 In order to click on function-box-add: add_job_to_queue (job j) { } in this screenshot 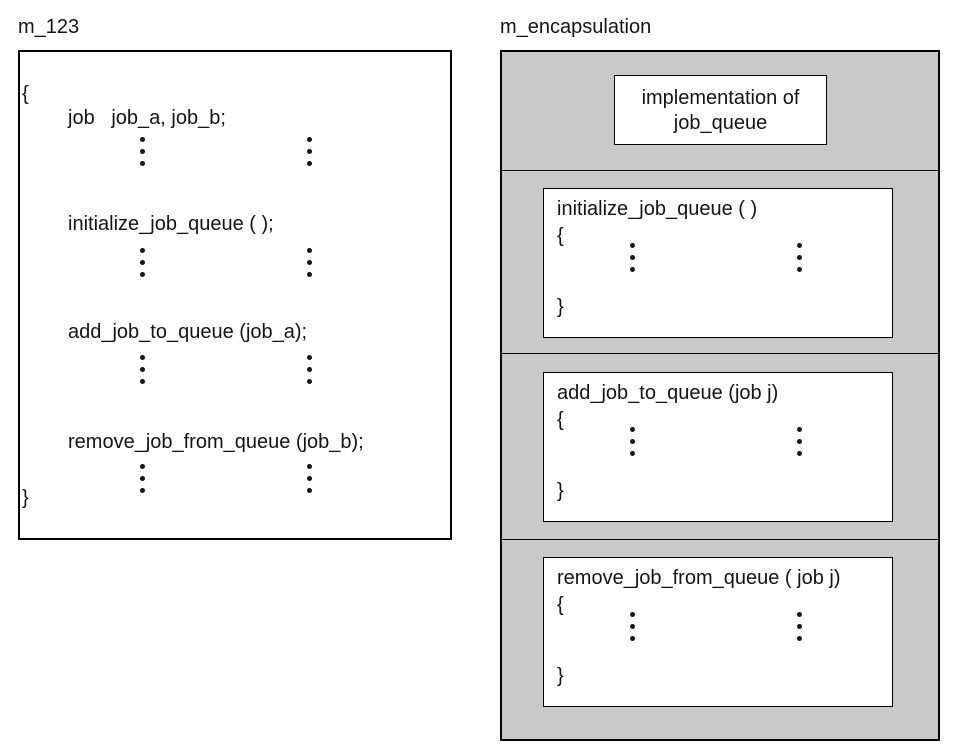, I will do `click(718, 447)`.